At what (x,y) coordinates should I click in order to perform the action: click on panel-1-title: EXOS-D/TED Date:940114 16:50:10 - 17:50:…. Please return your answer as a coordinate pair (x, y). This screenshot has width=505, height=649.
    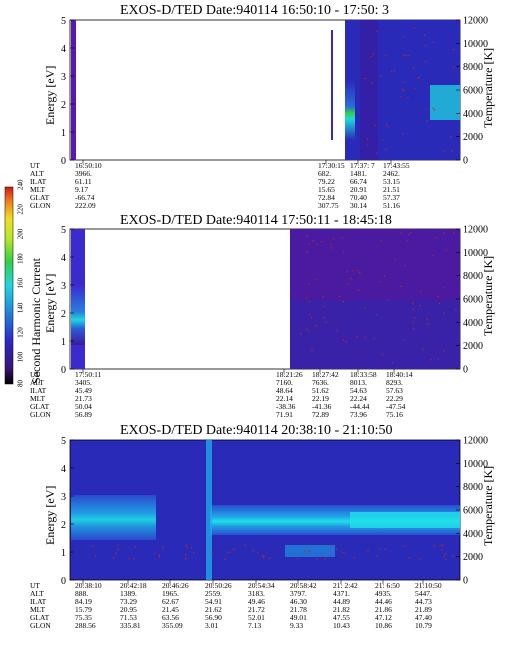
    Looking at the image, I should click on (254, 10).